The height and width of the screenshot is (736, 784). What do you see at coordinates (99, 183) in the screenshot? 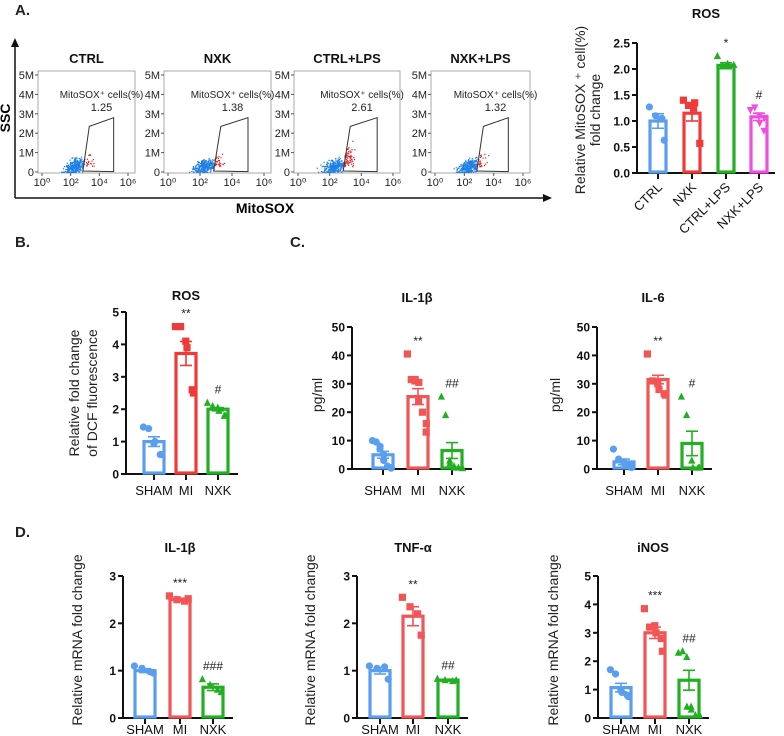
I see `x-tick-label: 10⁴` at bounding box center [99, 183].